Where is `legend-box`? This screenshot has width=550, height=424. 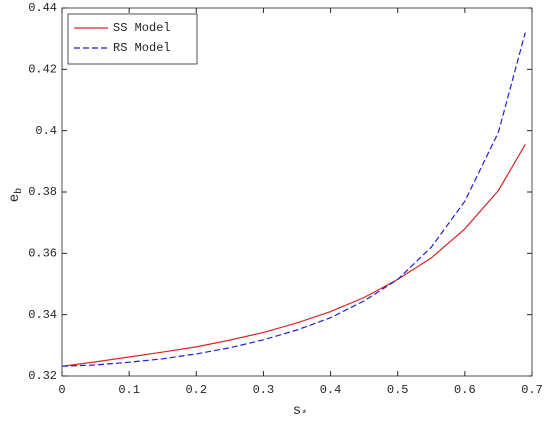
legend-box is located at coordinates (132, 39).